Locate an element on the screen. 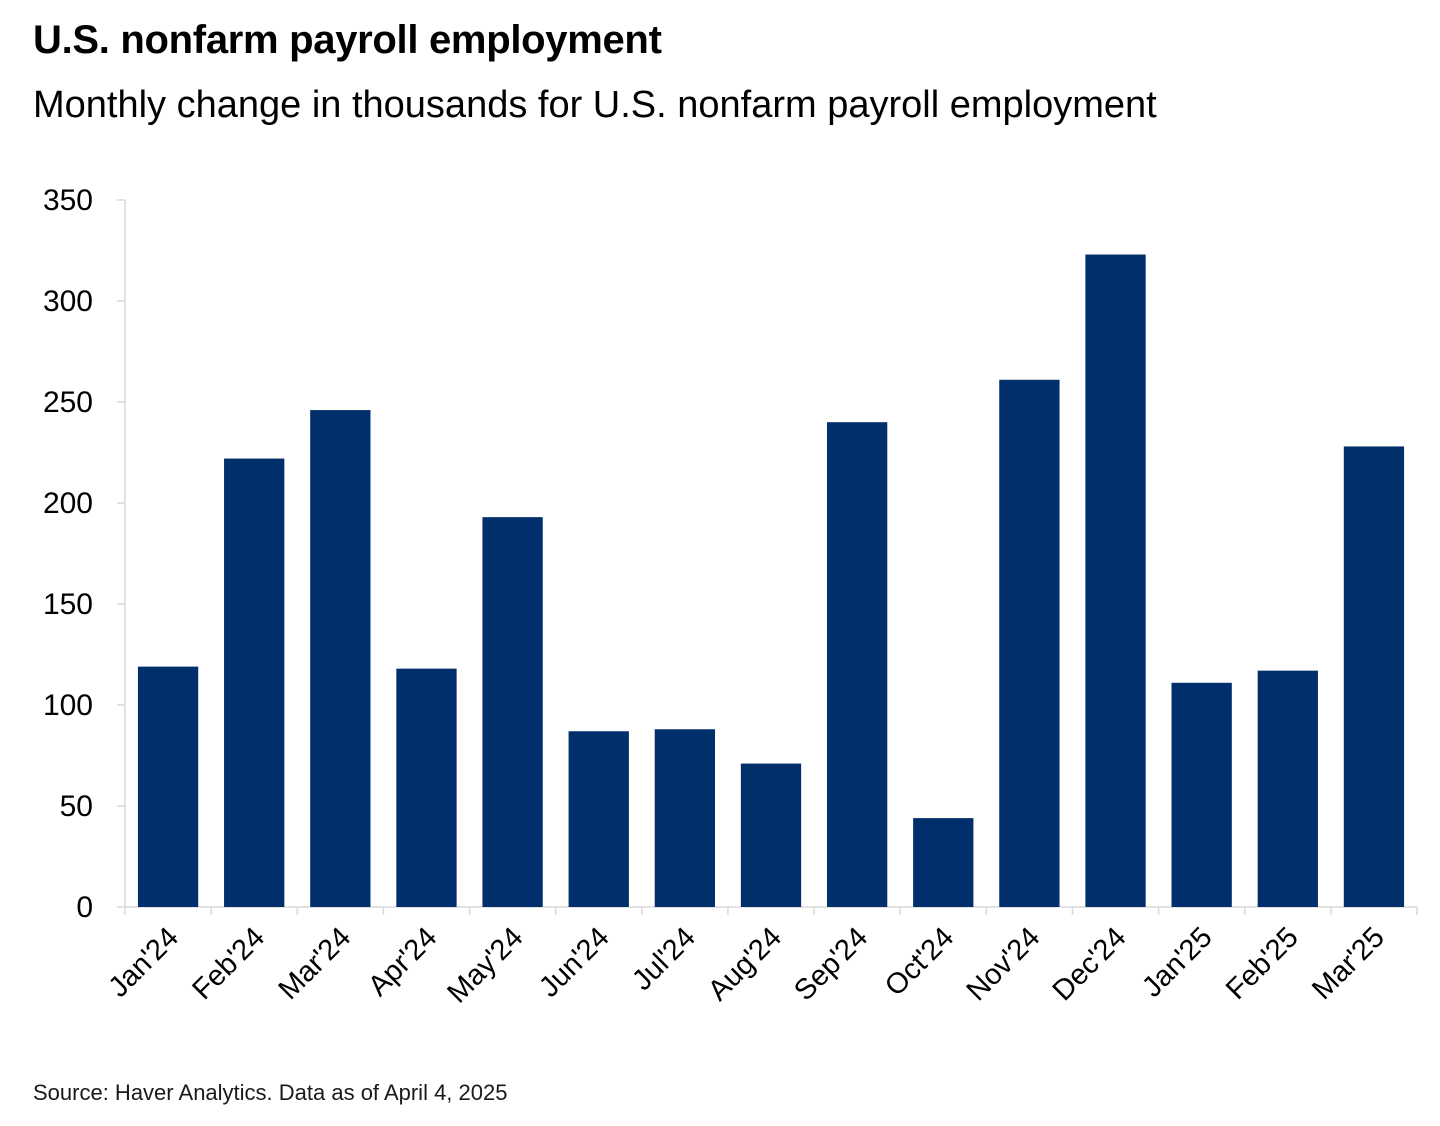  x-tick-label: Jun'24 is located at coordinates (574, 962).